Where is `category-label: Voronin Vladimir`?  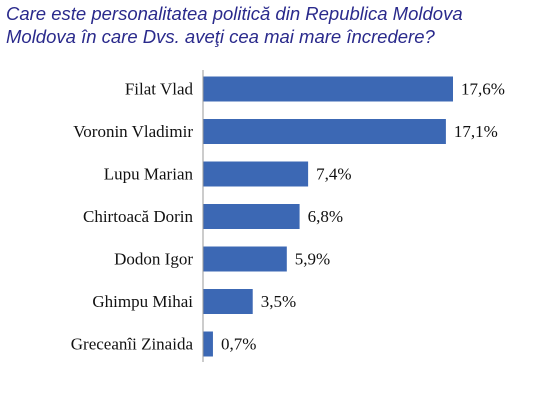 category-label: Voronin Vladimir is located at coordinates (133, 131).